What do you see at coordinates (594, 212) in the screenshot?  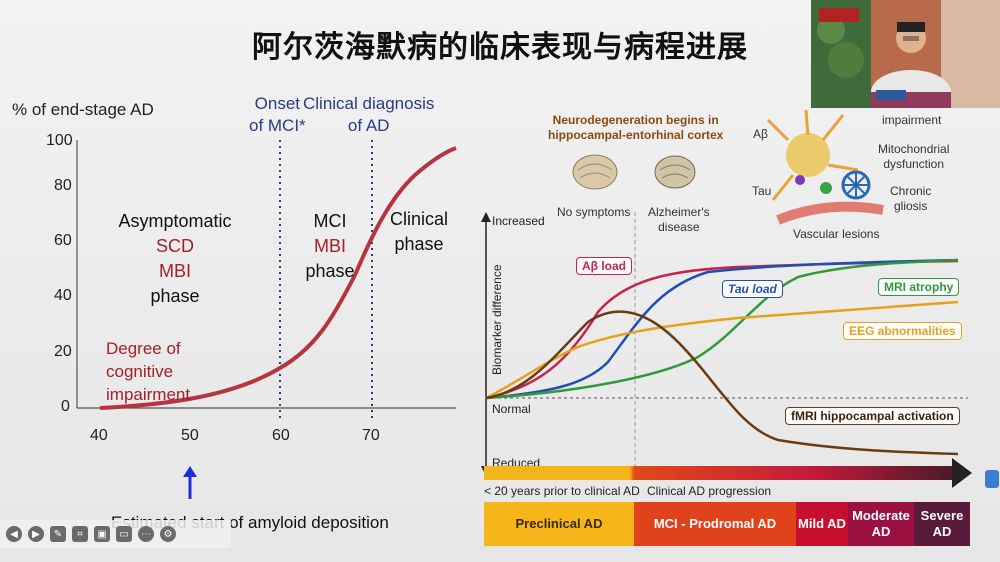 I see `no-symptoms-label: No symptoms` at bounding box center [594, 212].